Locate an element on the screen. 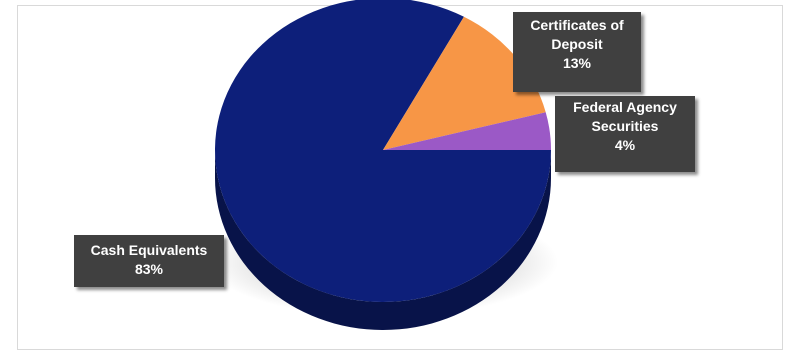  slice-percent-text: 4% is located at coordinates (625, 145).